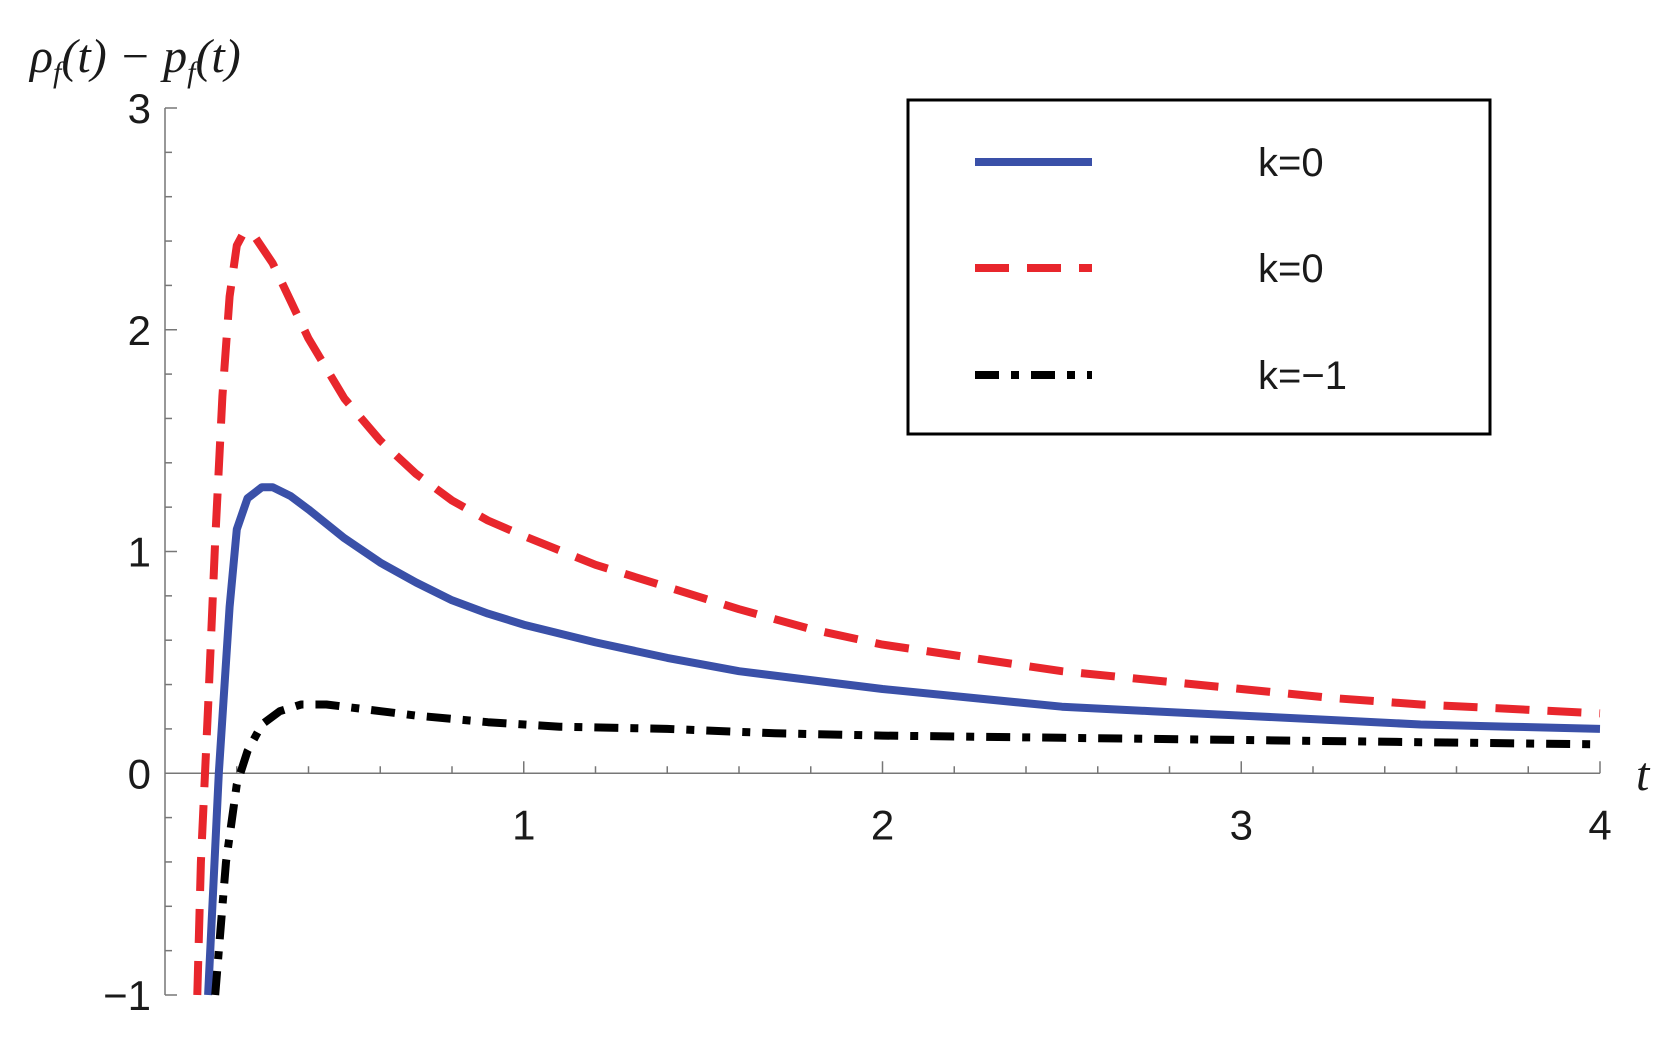 The height and width of the screenshot is (1043, 1672). What do you see at coordinates (1199, 267) in the screenshot?
I see `legend: k=0 k=0 k=−1` at bounding box center [1199, 267].